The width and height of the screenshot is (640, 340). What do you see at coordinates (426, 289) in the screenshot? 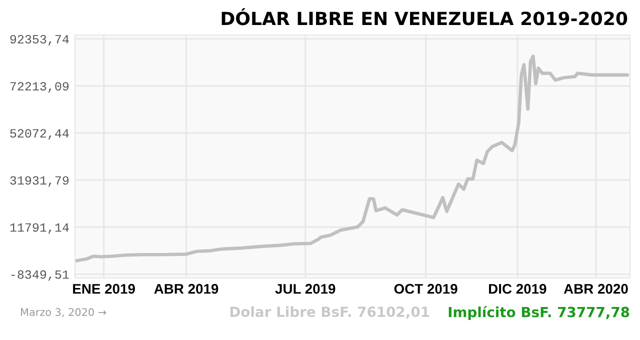
I see `x-tick-label: OCT 2019` at bounding box center [426, 289].